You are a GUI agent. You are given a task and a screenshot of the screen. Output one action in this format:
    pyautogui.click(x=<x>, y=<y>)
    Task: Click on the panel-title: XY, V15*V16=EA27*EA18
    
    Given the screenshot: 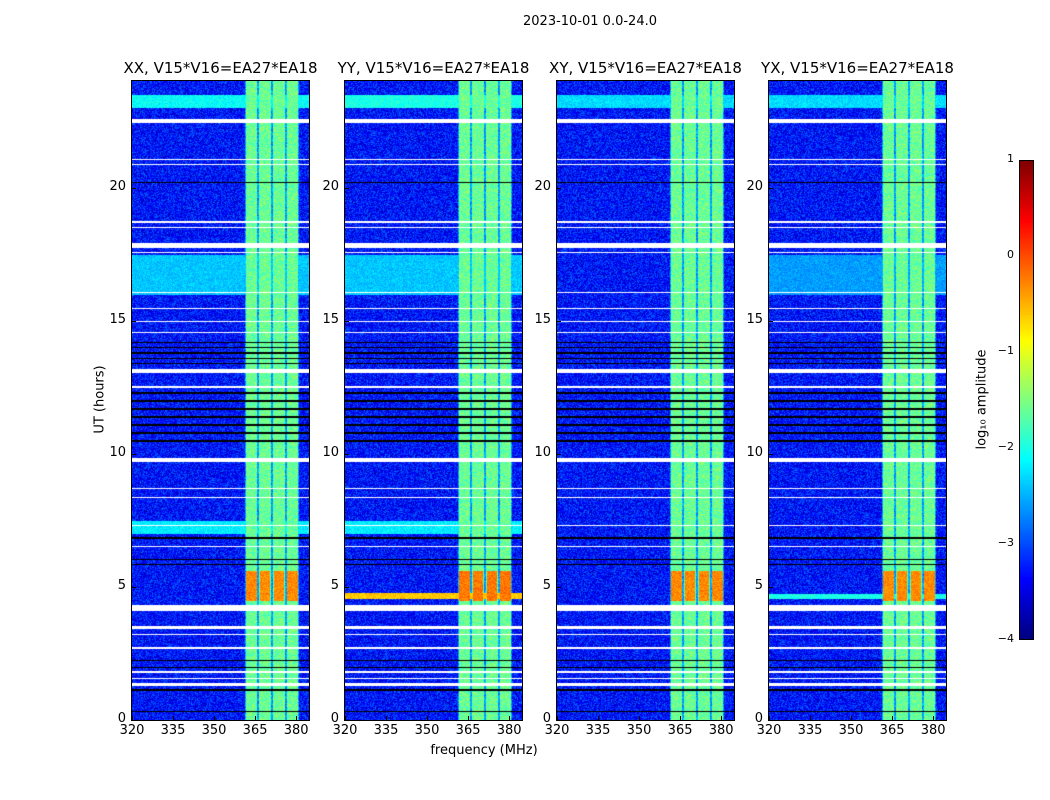 What is the action you would take?
    pyautogui.click(x=645, y=68)
    